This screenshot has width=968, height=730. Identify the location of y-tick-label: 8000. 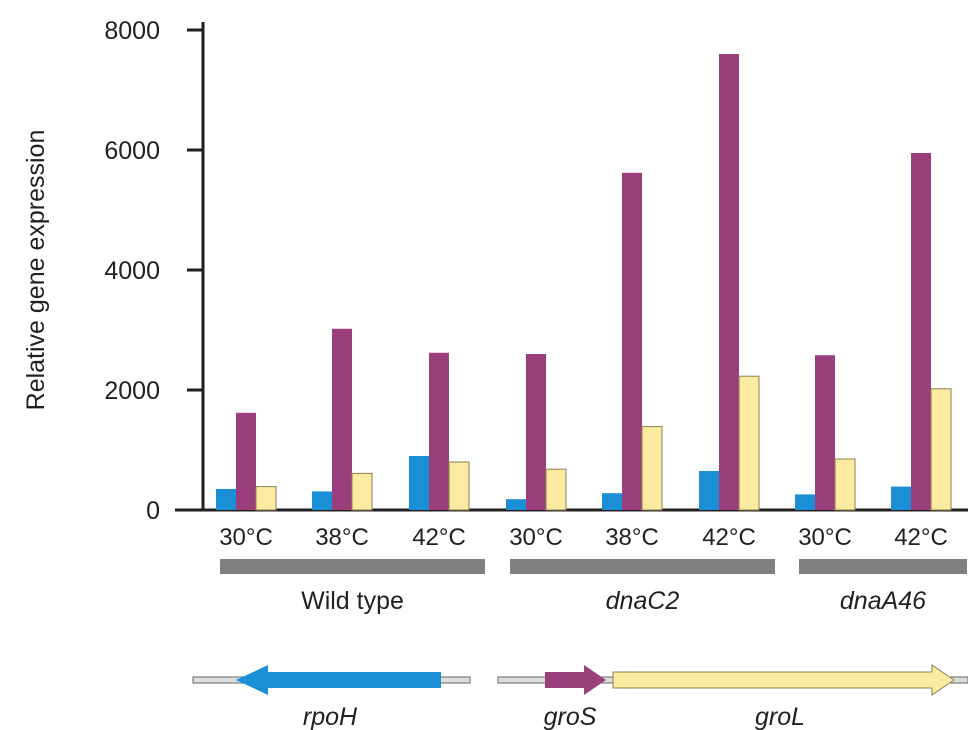
(132, 31).